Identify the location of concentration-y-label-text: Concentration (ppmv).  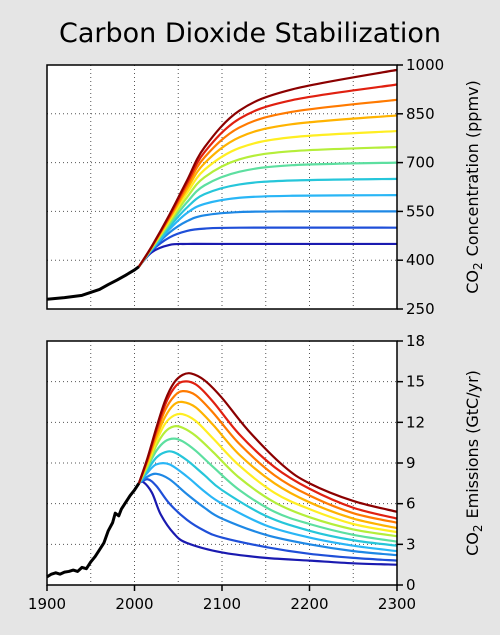
(472, 168).